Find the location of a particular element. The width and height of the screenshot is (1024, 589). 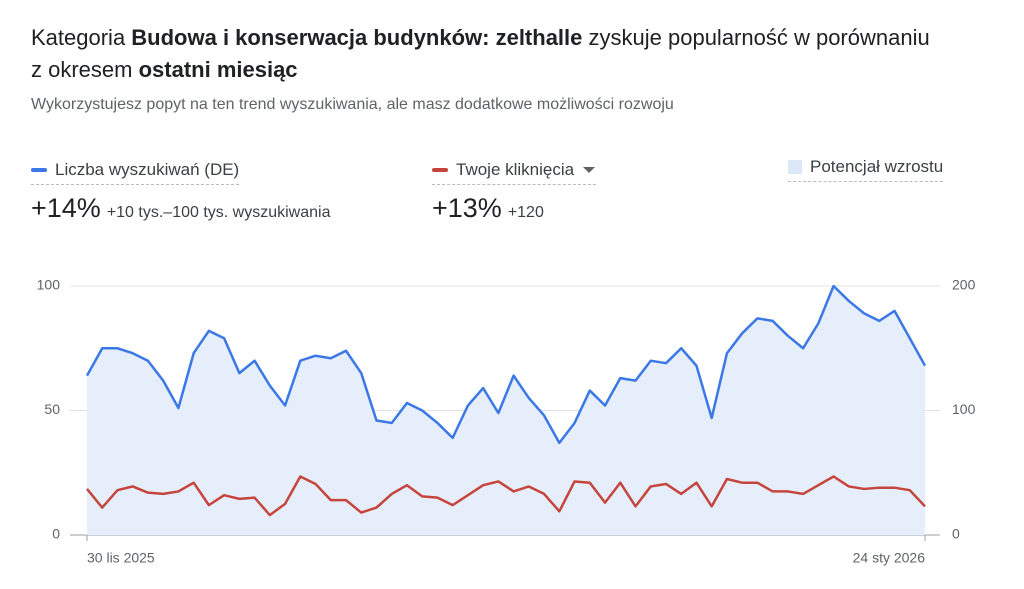

y-tick-label: 100 is located at coordinates (49, 285).